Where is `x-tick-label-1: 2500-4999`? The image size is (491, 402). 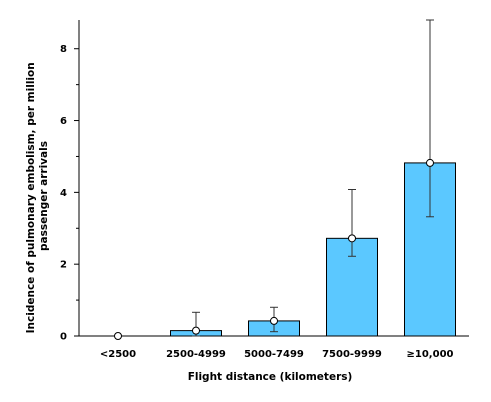
x-tick-label-1: 2500-4999 is located at coordinates (196, 354).